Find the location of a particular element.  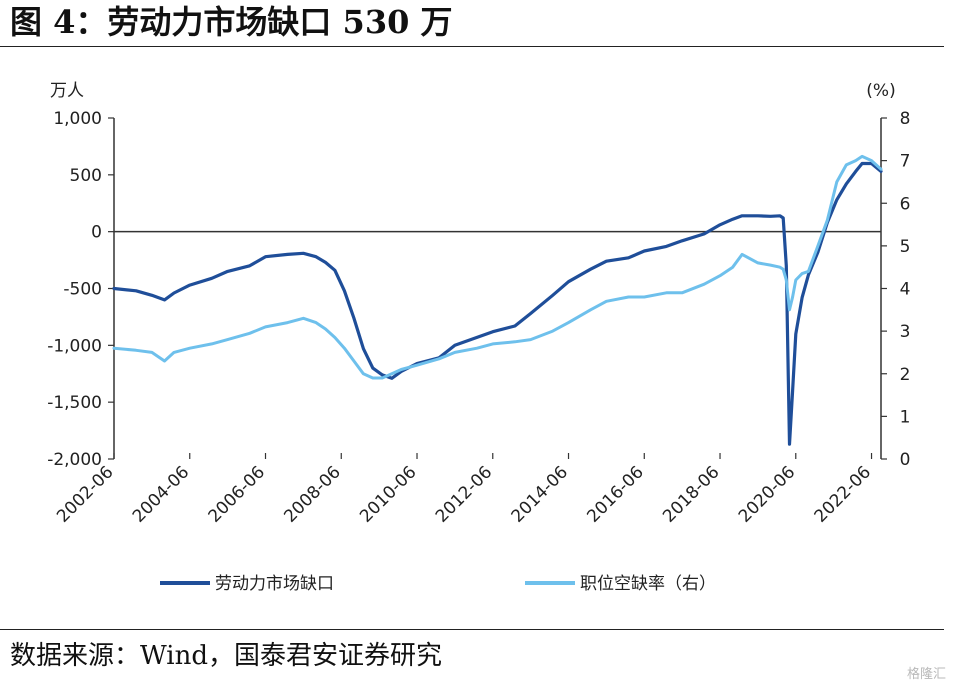

right-tick-label: 0 is located at coordinates (905, 460).